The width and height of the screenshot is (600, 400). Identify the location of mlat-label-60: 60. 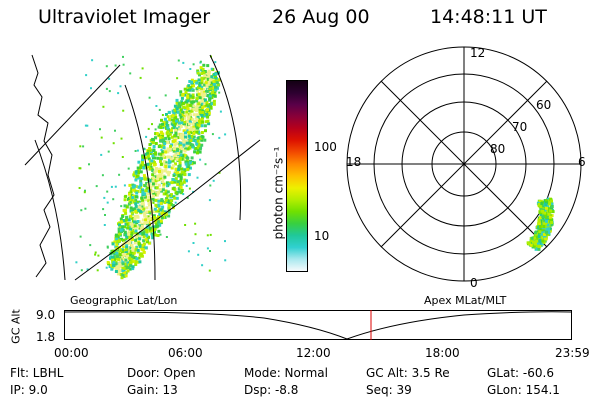
(544, 105).